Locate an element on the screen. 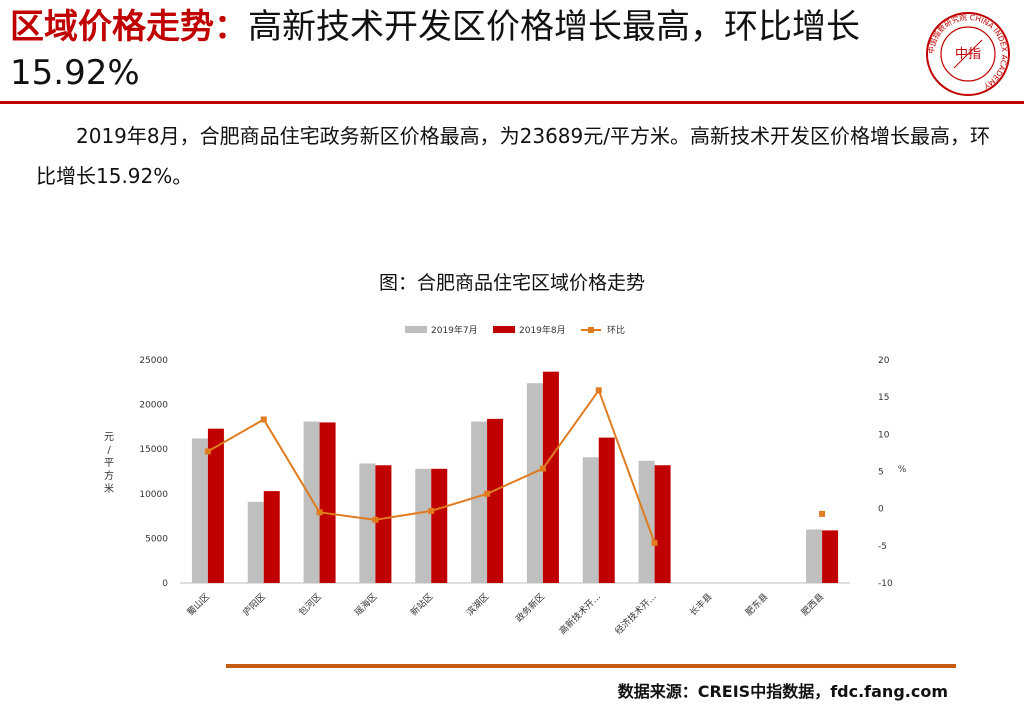 The width and height of the screenshot is (1024, 709). y-axis-label-char: 平 is located at coordinates (109, 463).